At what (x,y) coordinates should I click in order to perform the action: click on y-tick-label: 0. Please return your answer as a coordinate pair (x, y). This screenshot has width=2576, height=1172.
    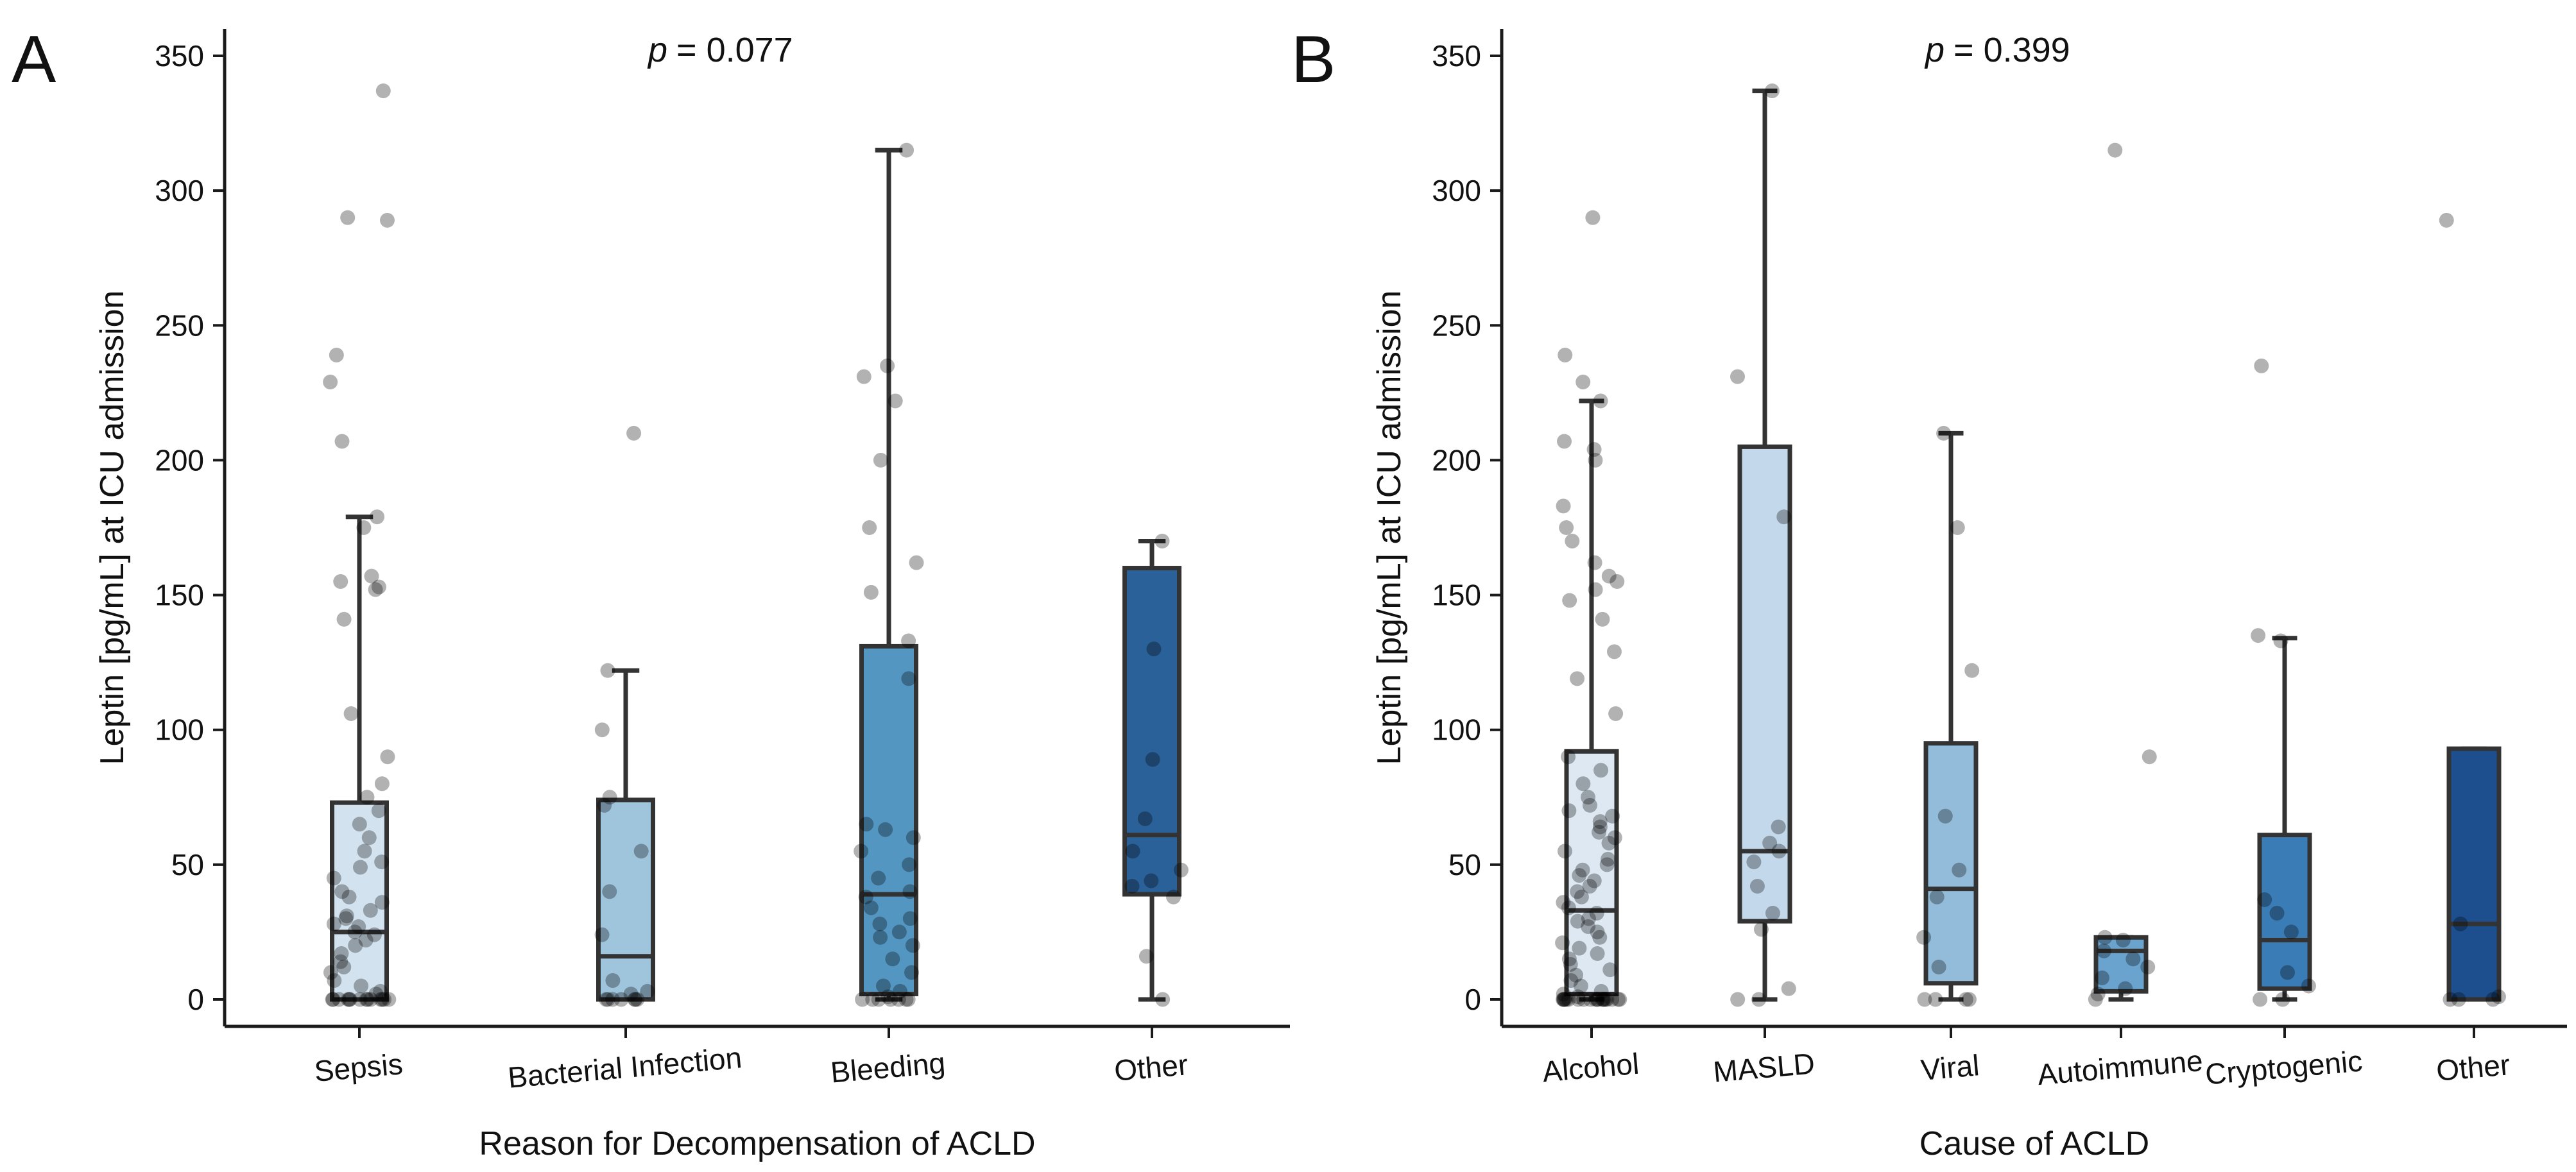
    Looking at the image, I should click on (195, 999).